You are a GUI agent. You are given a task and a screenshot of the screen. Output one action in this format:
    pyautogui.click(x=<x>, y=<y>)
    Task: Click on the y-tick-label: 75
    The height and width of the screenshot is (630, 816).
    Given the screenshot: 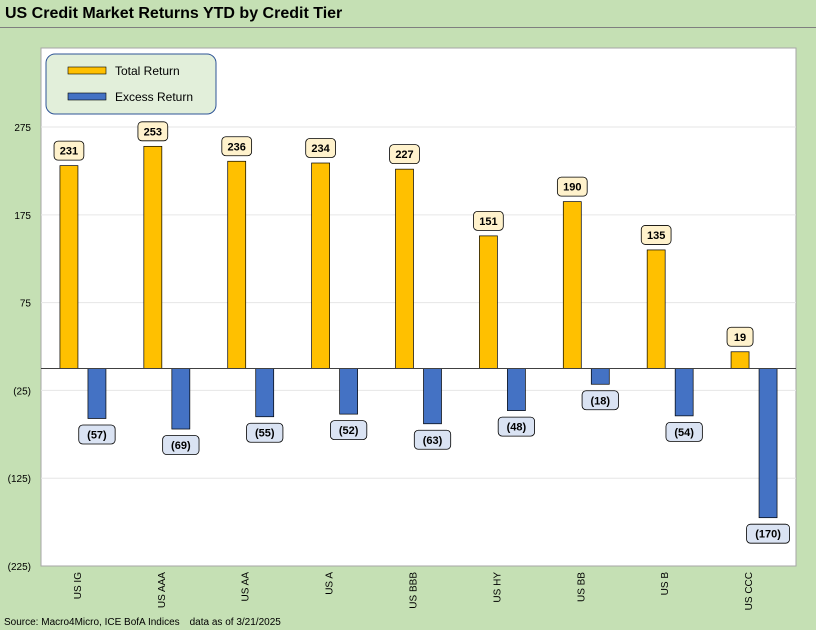 What is the action you would take?
    pyautogui.click(x=26, y=304)
    